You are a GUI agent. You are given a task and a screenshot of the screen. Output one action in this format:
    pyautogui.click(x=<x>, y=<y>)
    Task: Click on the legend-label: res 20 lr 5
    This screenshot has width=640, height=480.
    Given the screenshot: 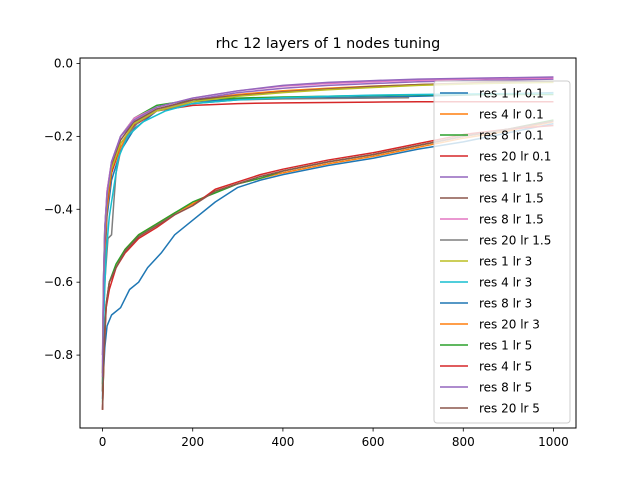 What is the action you would take?
    pyautogui.click(x=509, y=409)
    